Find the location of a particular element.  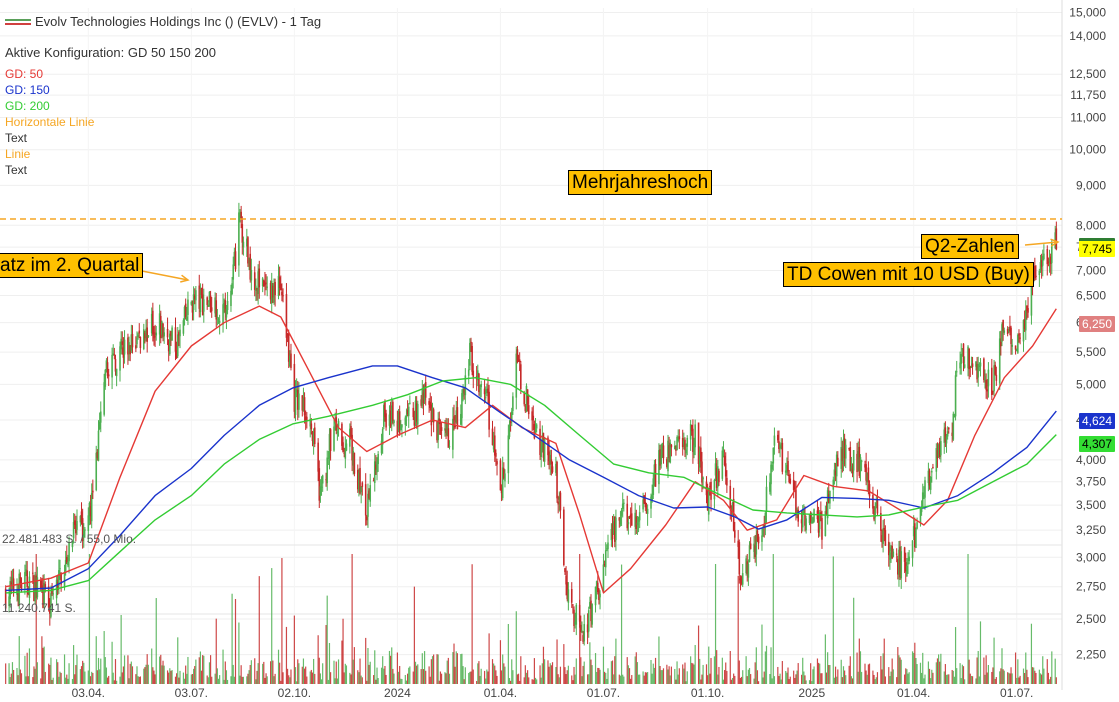

legend-item: GD: 50 is located at coordinates (24, 74).